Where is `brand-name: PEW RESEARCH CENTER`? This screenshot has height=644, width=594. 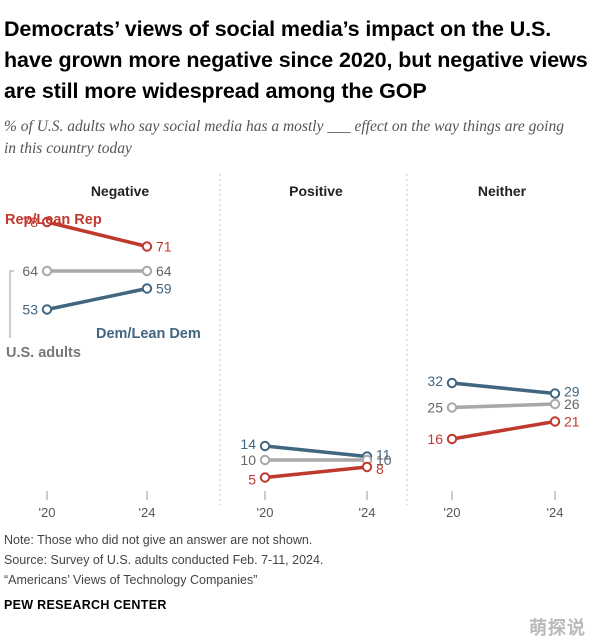 brand-name: PEW RESEARCH CENTER is located at coordinates (85, 605).